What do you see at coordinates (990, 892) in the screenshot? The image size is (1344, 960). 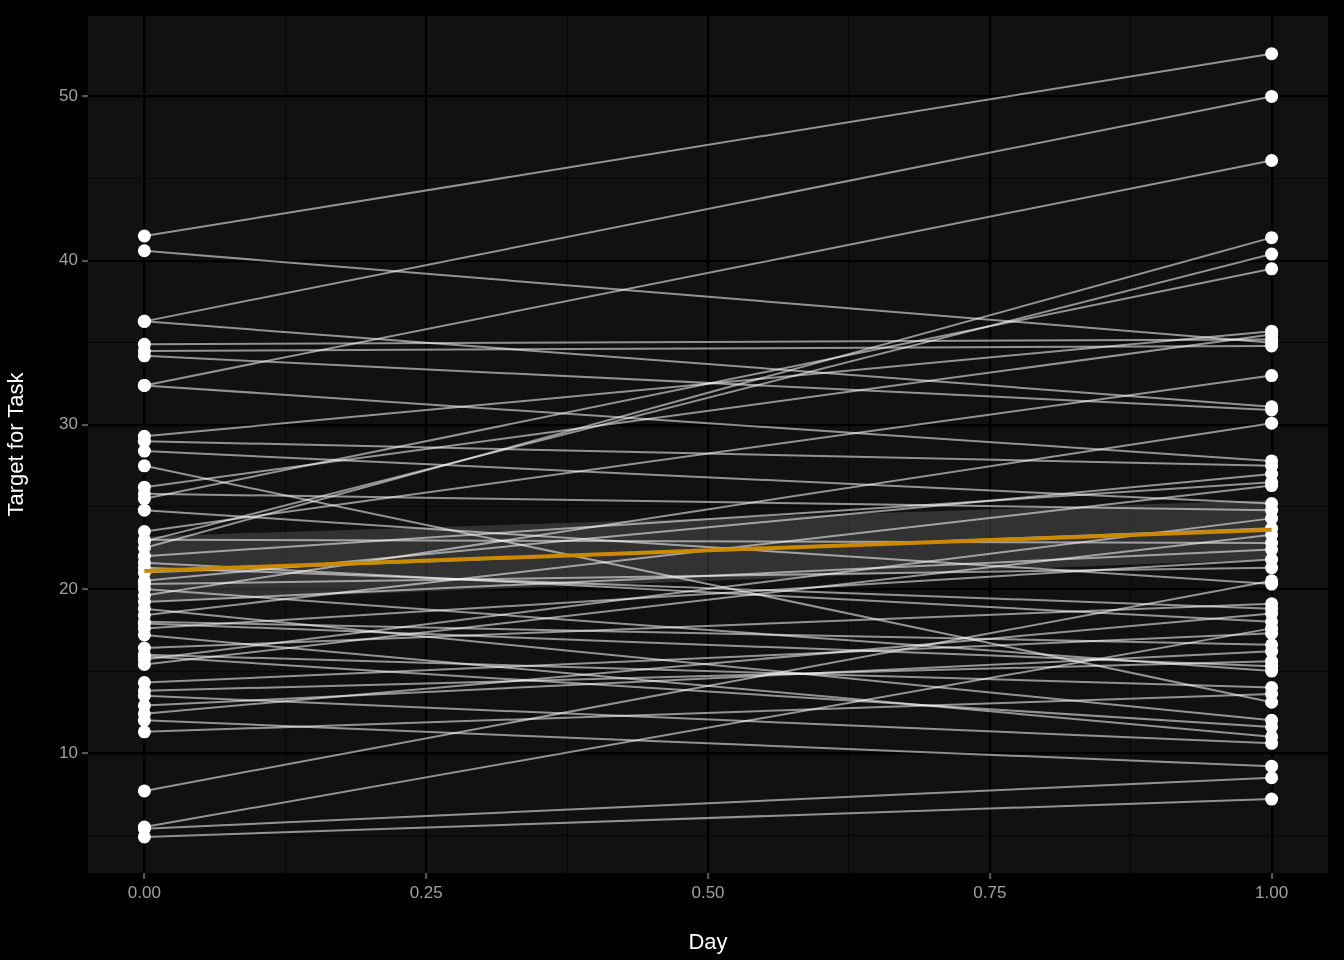 I see `x-tick-label: 0.75` at bounding box center [990, 892].